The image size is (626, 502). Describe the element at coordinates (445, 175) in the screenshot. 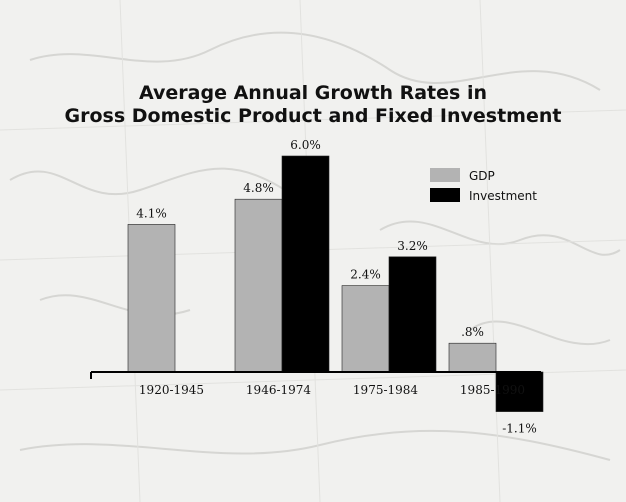

I see `legend-swatch-gdp` at that location.